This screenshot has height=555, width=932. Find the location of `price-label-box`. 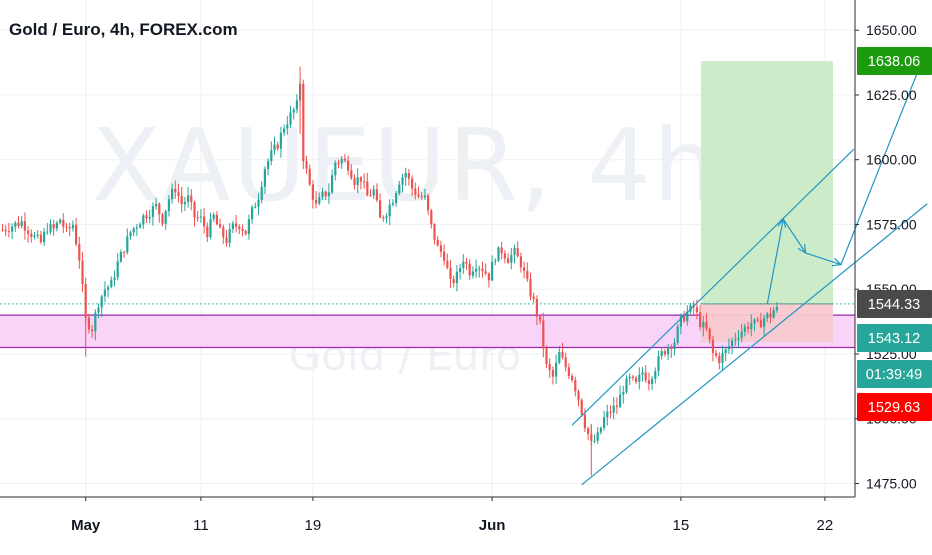

price-label-box is located at coordinates (894, 338).